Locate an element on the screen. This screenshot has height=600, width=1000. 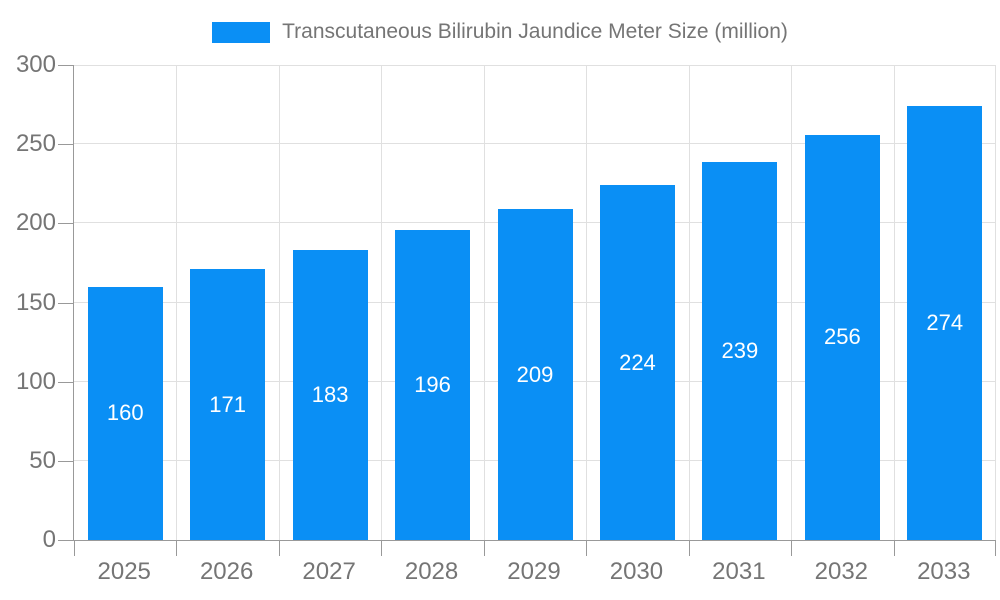
x-axis-tick-label: 2031 is located at coordinates (739, 571).